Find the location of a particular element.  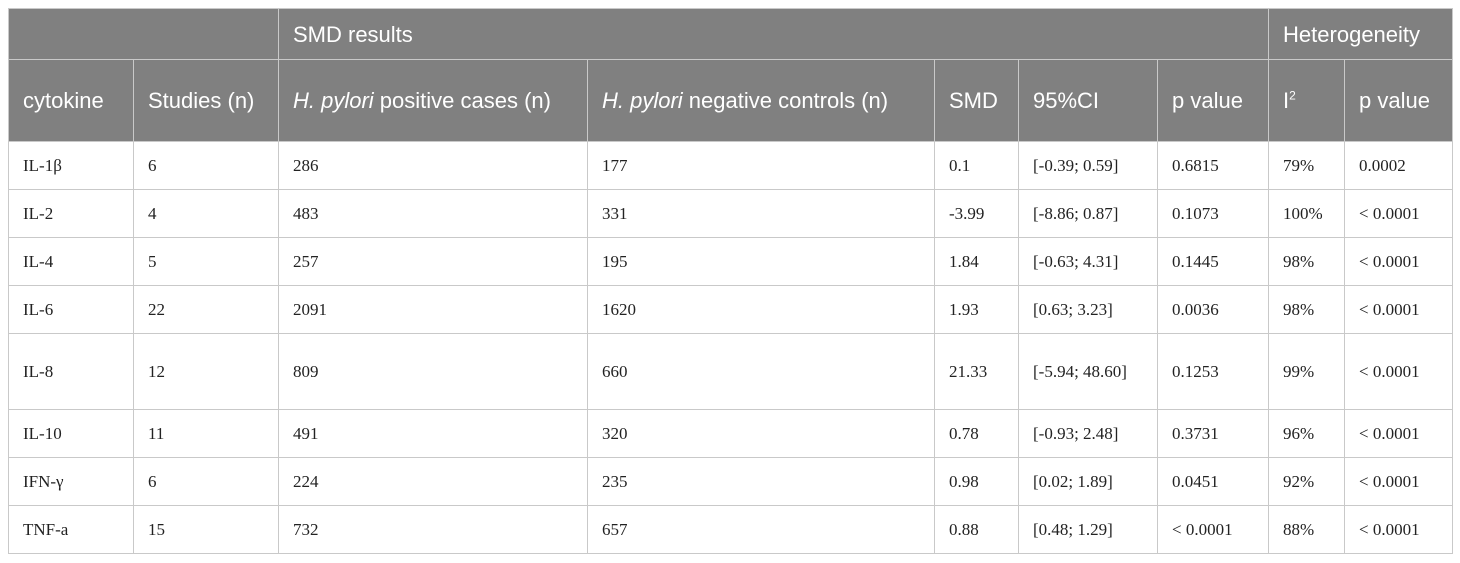

cell-positive: 224 is located at coordinates (433, 481).